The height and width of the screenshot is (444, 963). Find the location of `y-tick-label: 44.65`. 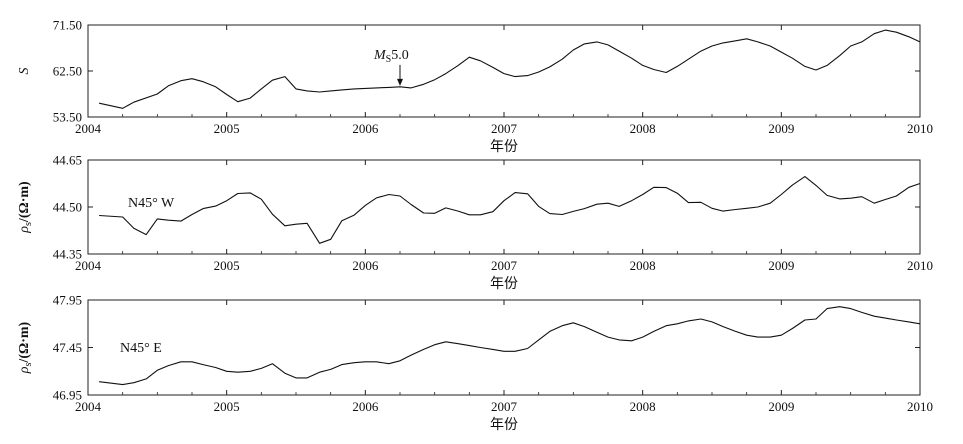

y-tick-label: 44.65 is located at coordinates (67, 160).